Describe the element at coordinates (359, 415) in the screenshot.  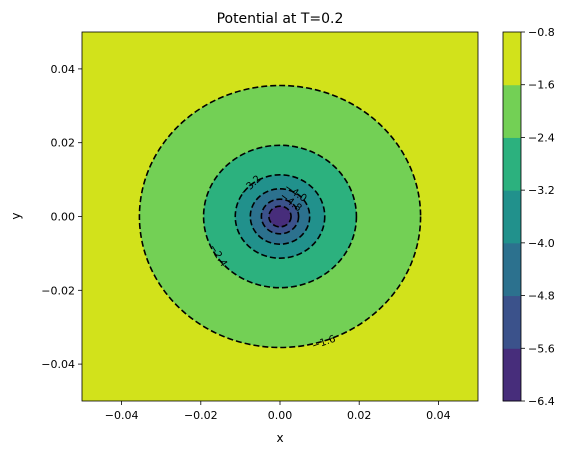
I see `x-tick-label: 0.02` at that location.